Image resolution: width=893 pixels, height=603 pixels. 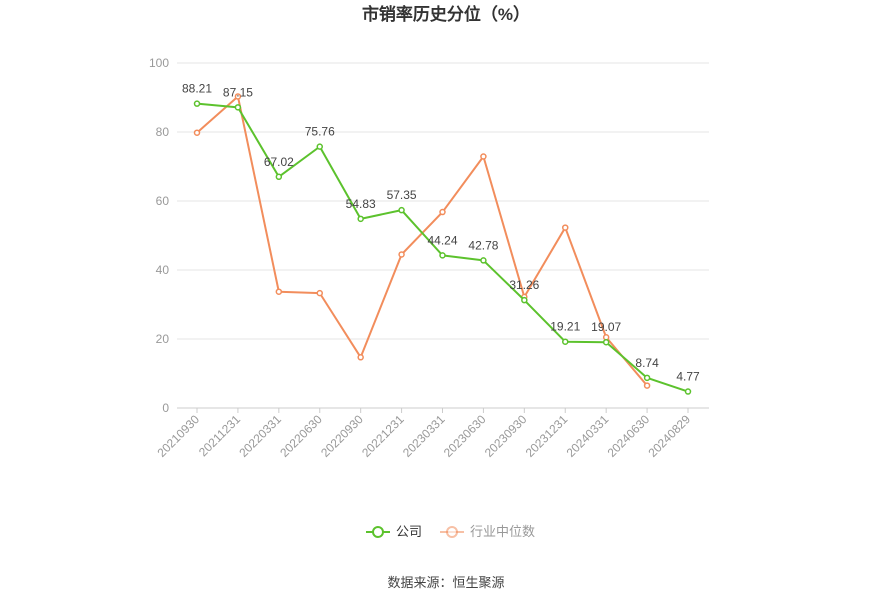 What do you see at coordinates (588, 436) in the screenshot?
I see `x-tick-label: 20240331` at bounding box center [588, 436].